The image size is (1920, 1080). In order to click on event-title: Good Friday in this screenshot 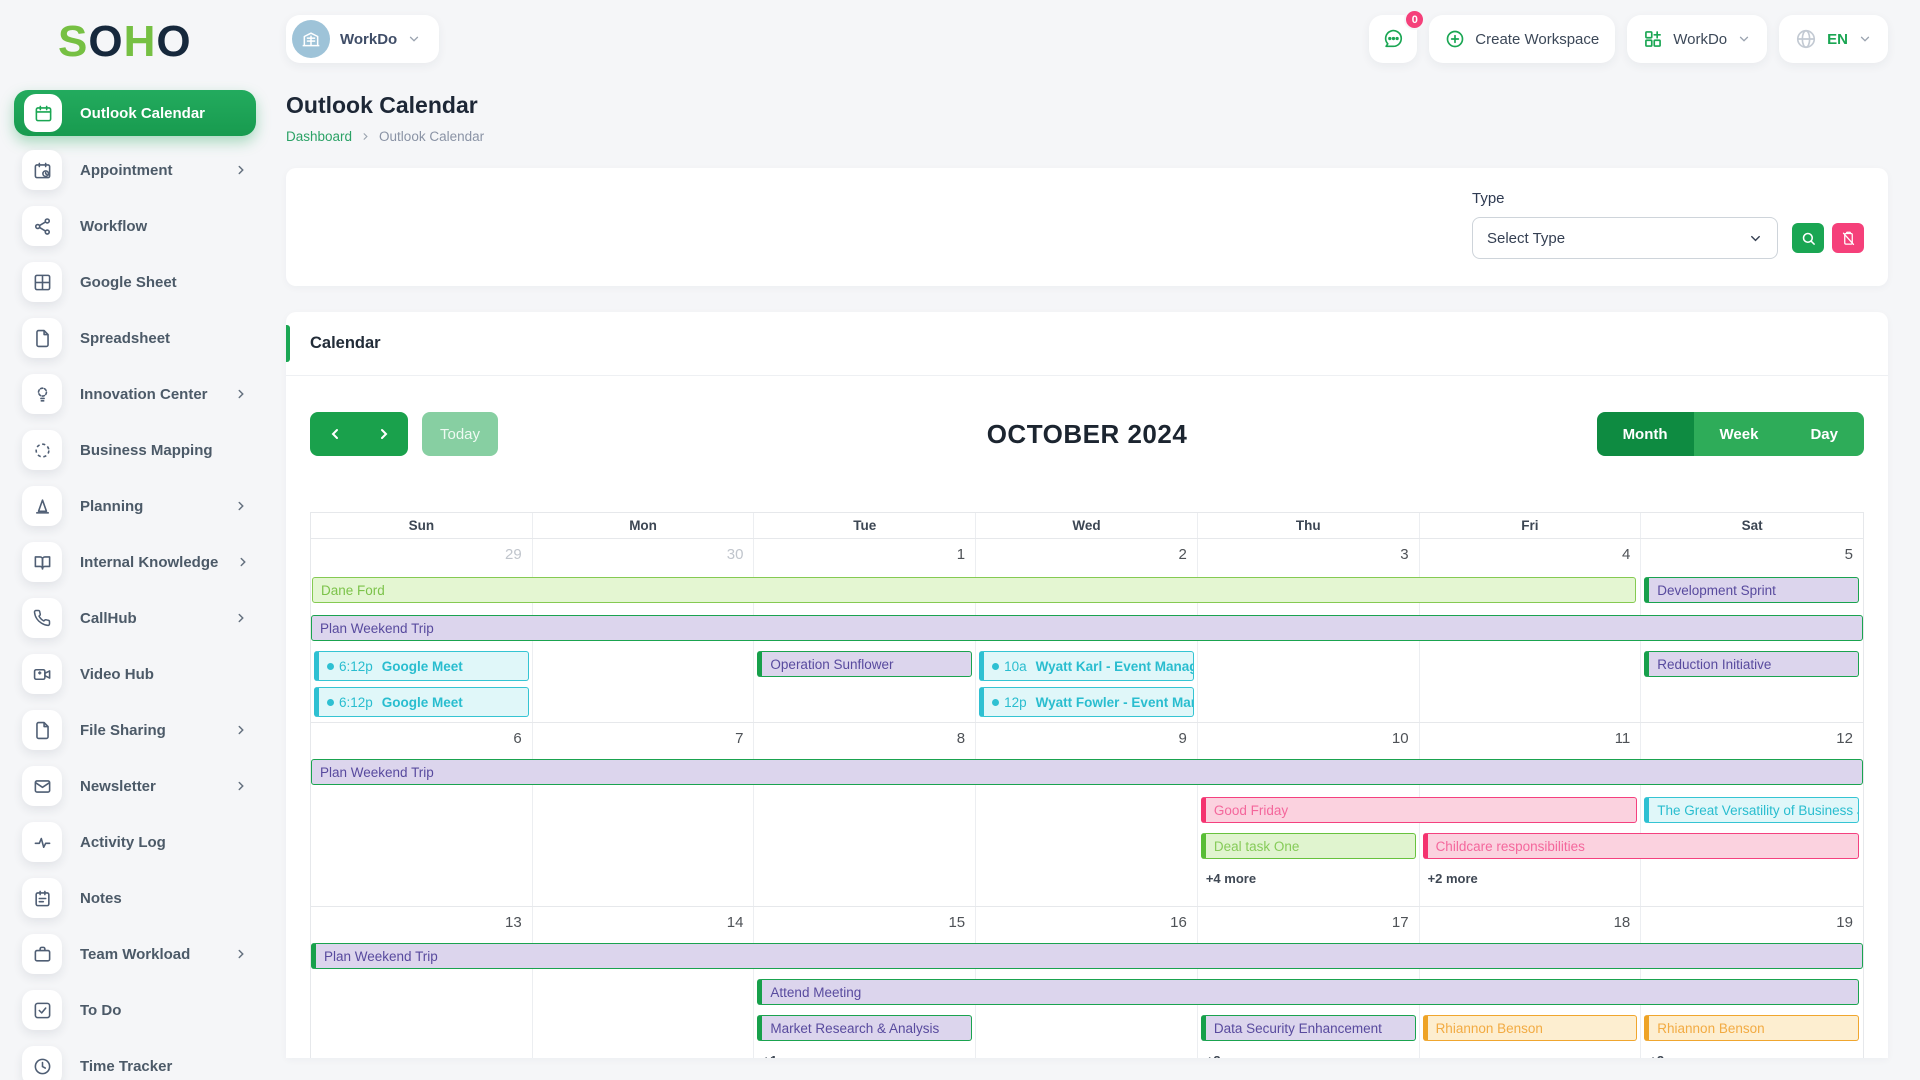, I will do `click(1251, 810)`.